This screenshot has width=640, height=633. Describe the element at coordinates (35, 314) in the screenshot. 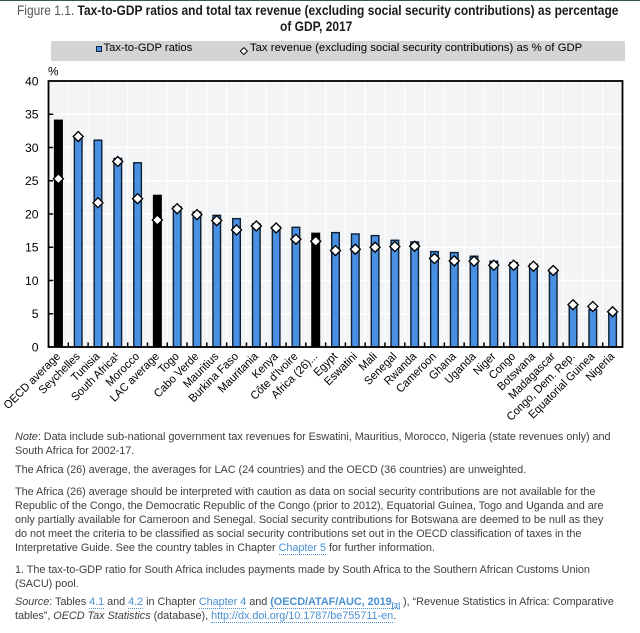

I see `svg-text: 5` at that location.